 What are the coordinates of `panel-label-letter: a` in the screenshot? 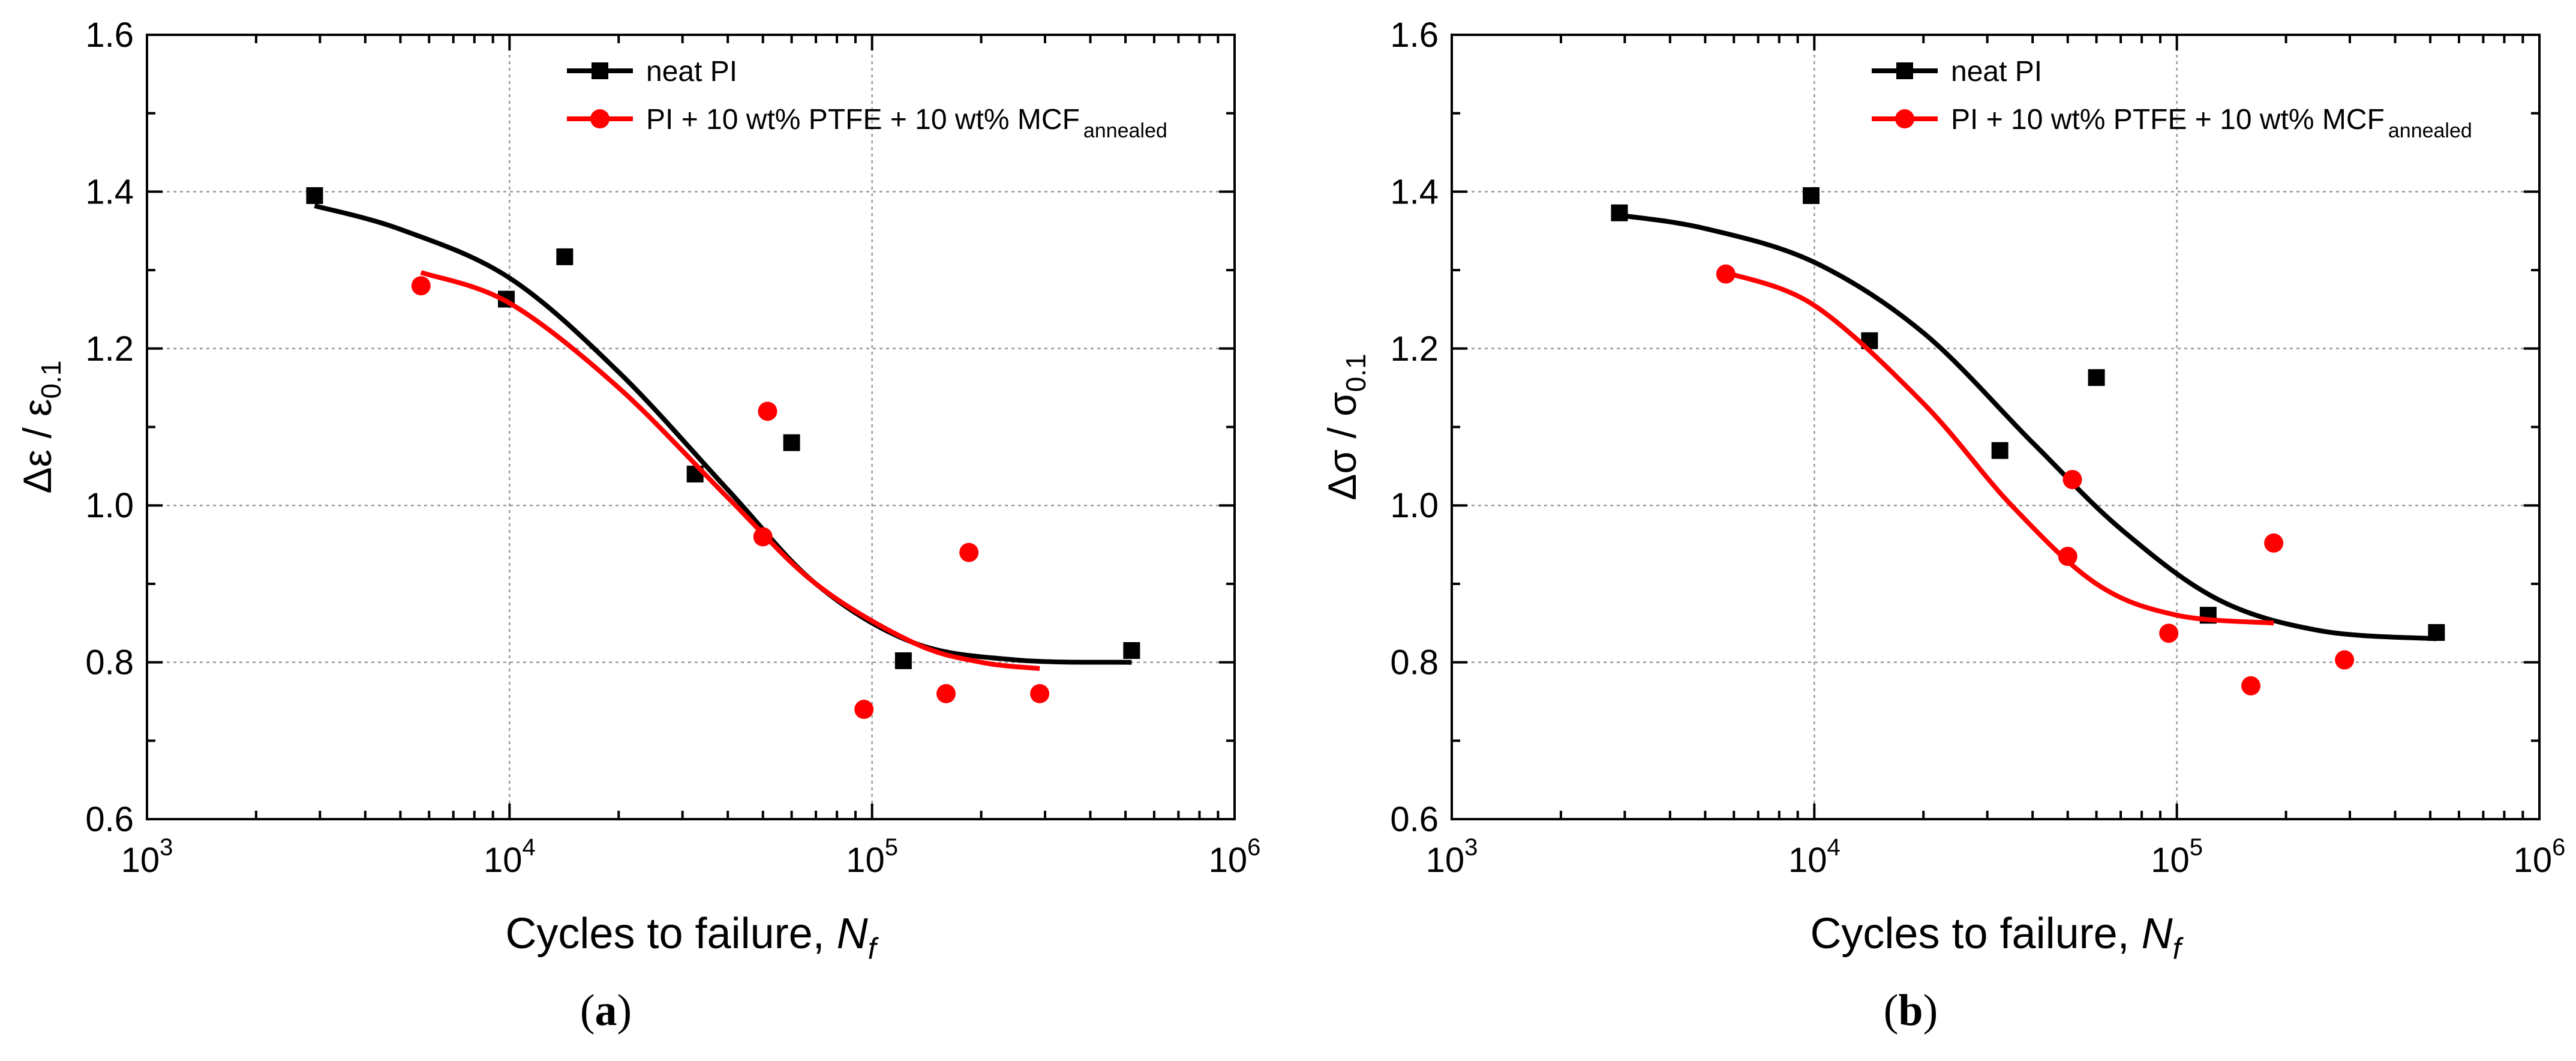 It's located at (606, 1010).